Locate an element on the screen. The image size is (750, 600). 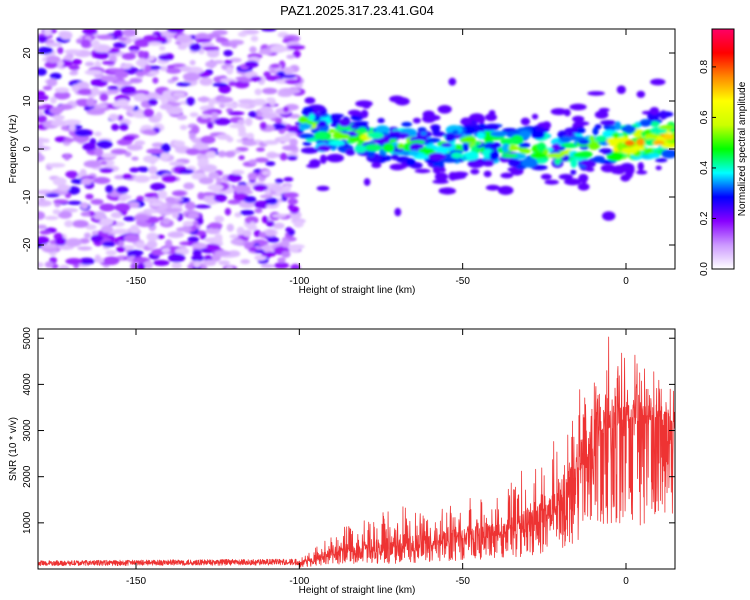
snr-x-label: Height of straight line (km) is located at coordinates (357, 590).